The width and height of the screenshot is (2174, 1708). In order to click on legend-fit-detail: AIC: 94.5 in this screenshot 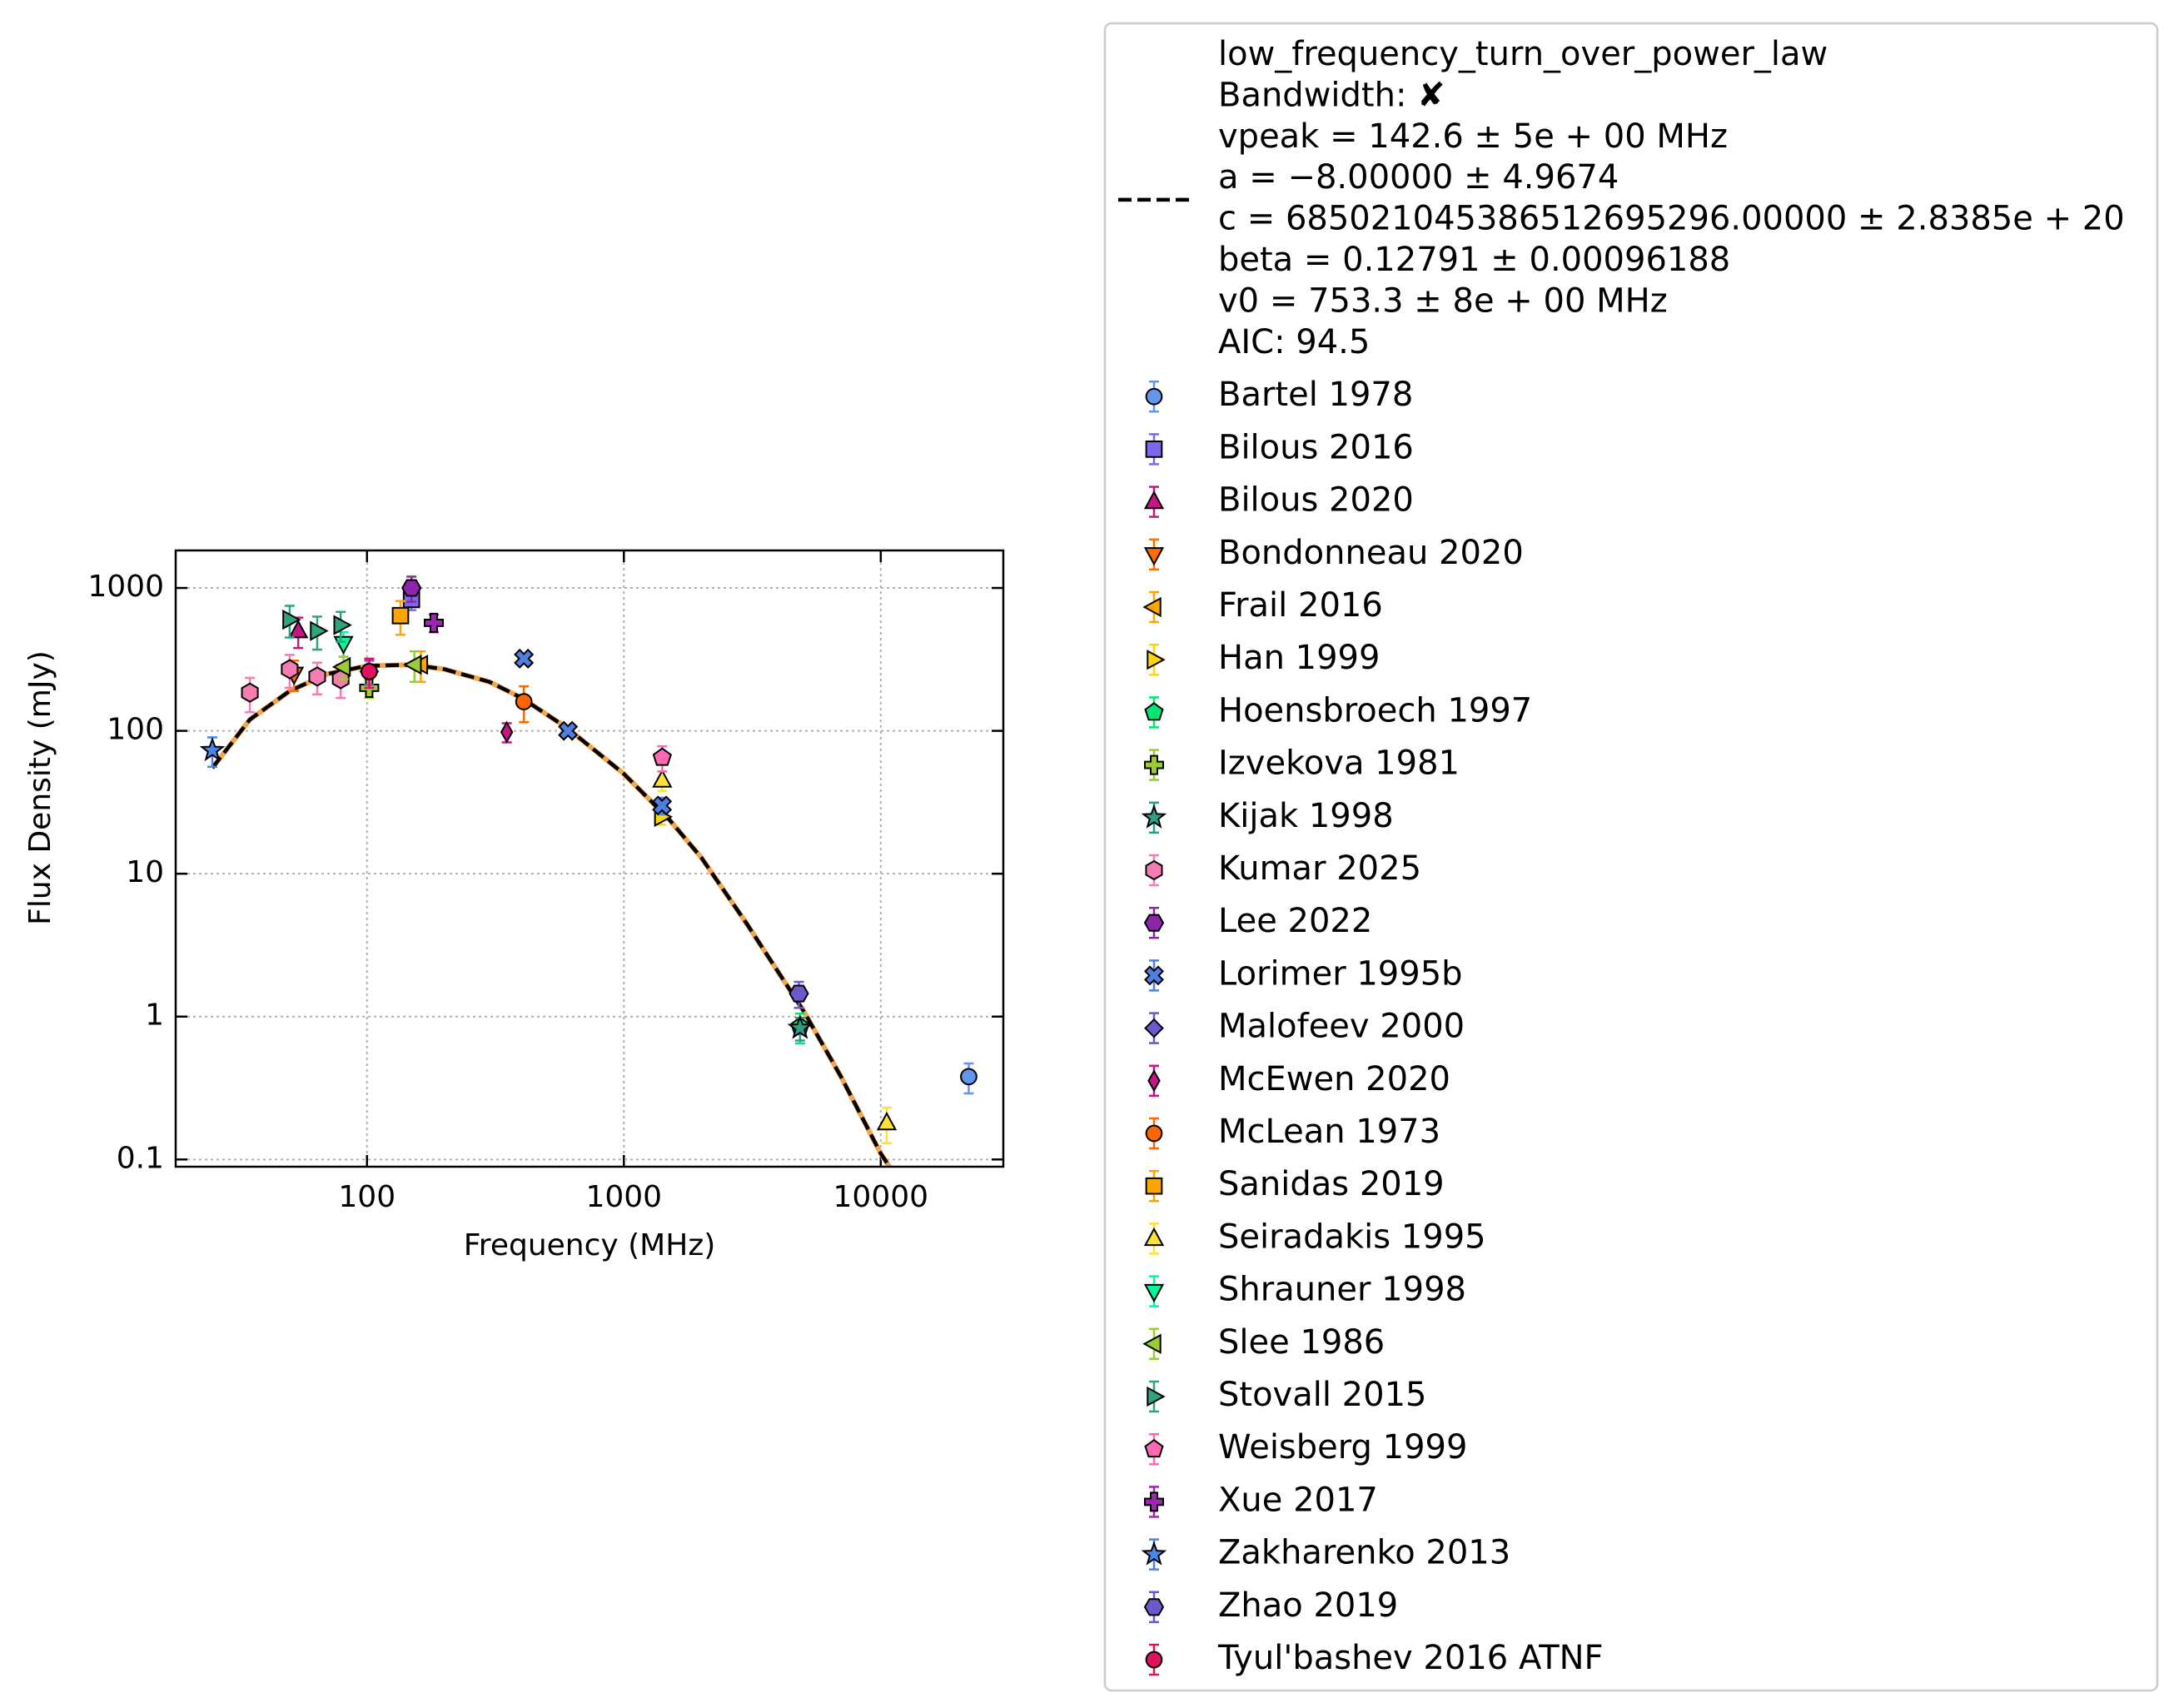, I will do `click(1294, 342)`.